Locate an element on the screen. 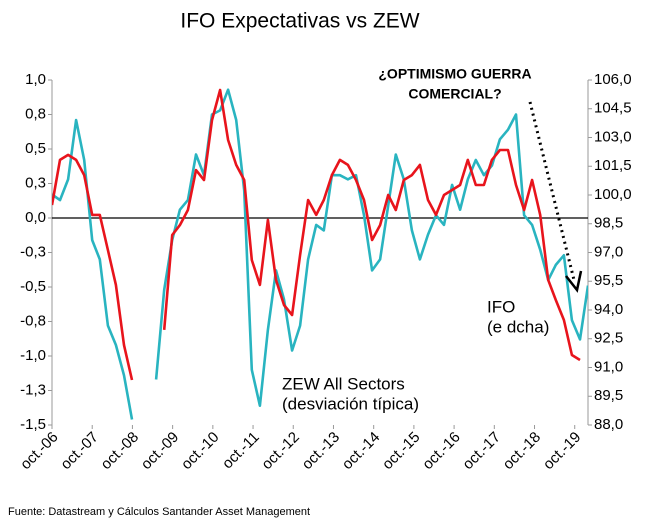 The image size is (650, 532). x-tick-label: oct.-07 is located at coordinates (79, 451).